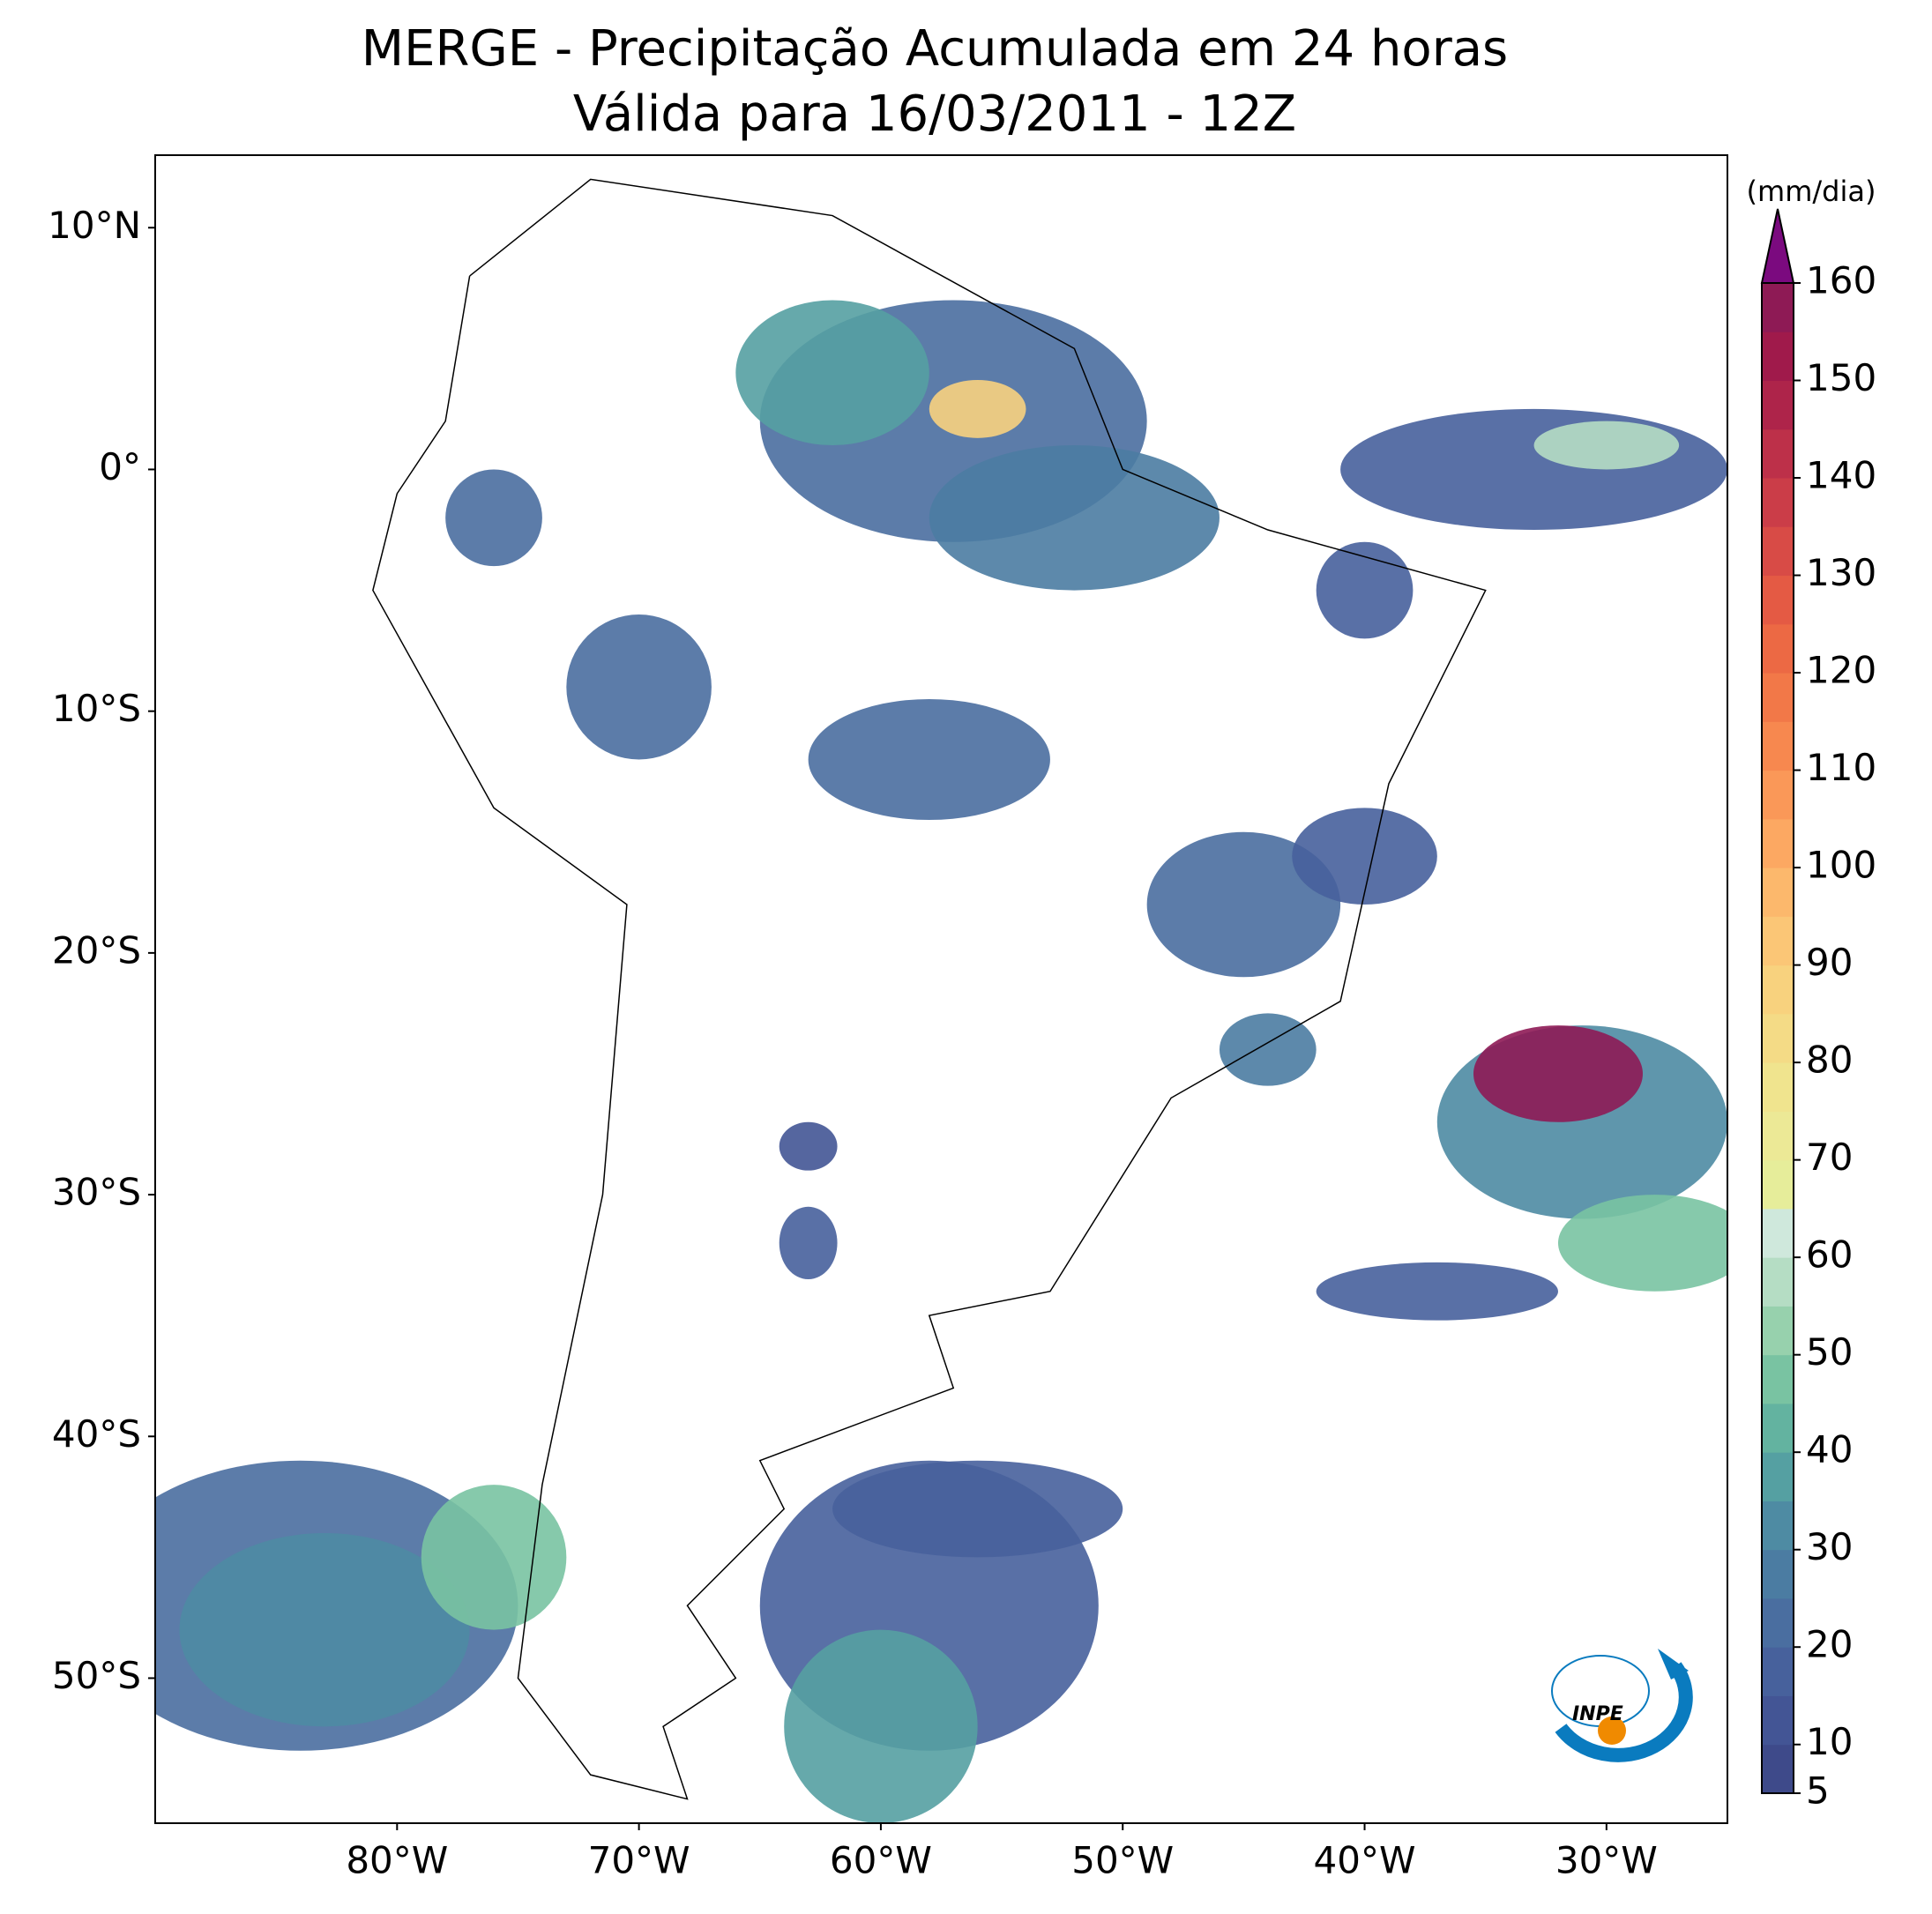 This screenshot has height=1914, width=1932. What do you see at coordinates (1829, 1157) in the screenshot?
I see `colorbar-label: 70` at bounding box center [1829, 1157].